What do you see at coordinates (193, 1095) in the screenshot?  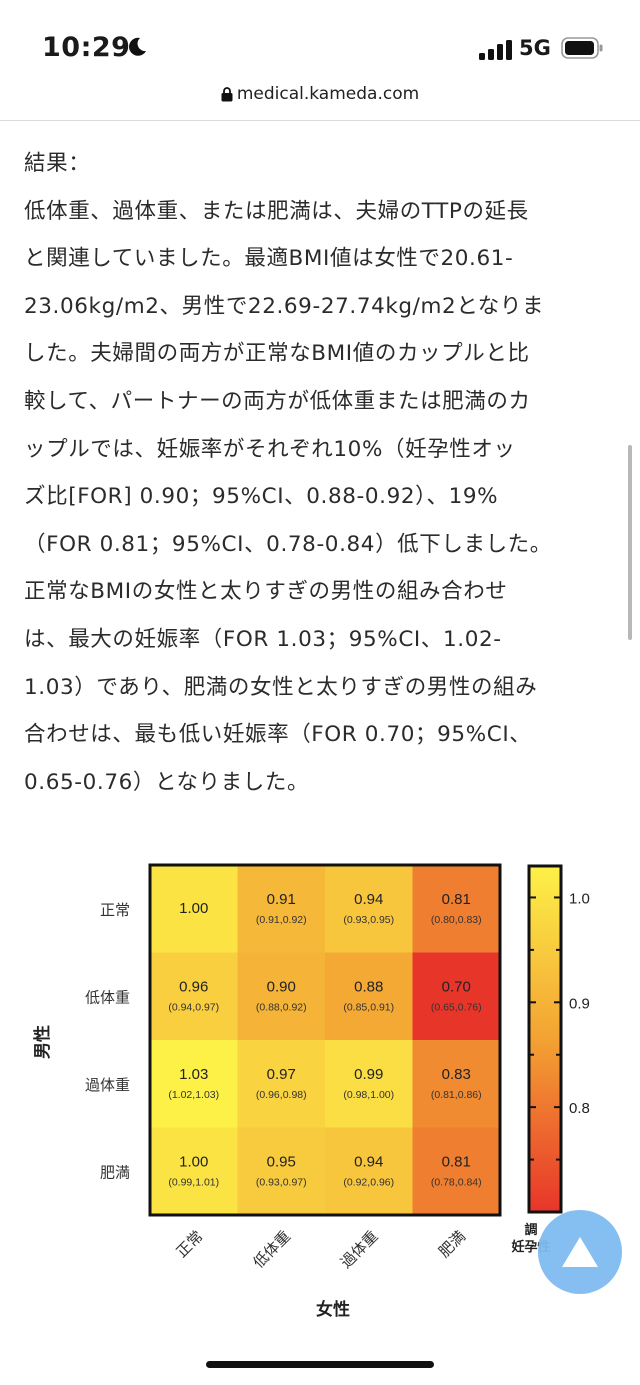 I see `cell-ci-label: (1.02,1.03)` at bounding box center [193, 1095].